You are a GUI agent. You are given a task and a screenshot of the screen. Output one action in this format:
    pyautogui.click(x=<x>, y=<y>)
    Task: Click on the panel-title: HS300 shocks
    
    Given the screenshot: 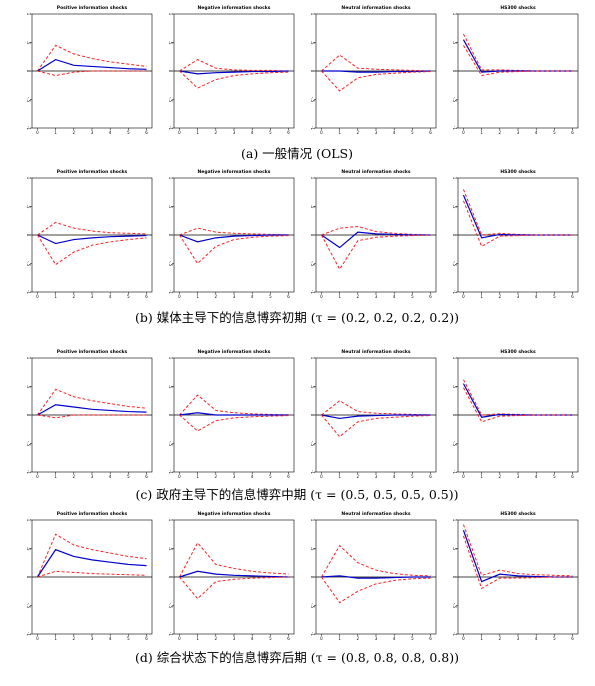 What is the action you would take?
    pyautogui.click(x=518, y=514)
    